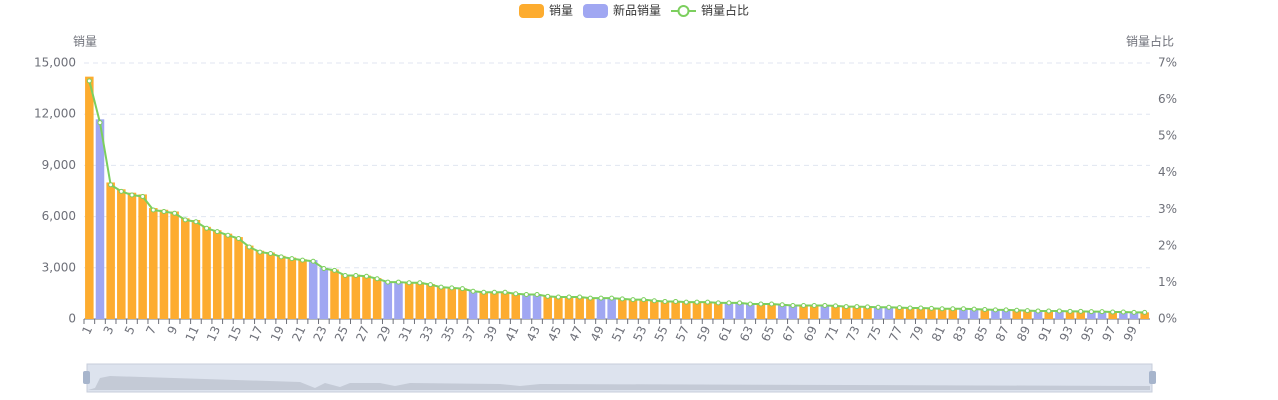 The width and height of the screenshot is (1278, 400). I want to click on legend-item: 销量占比, so click(710, 10).